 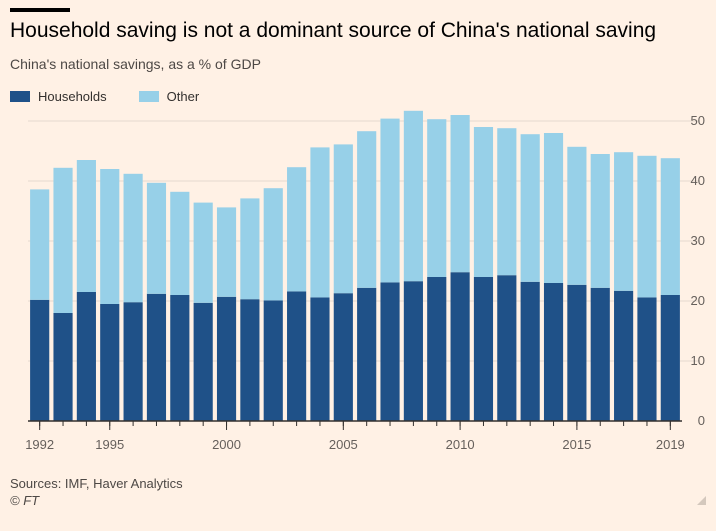 I want to click on bar-other-1994, so click(x=86, y=226).